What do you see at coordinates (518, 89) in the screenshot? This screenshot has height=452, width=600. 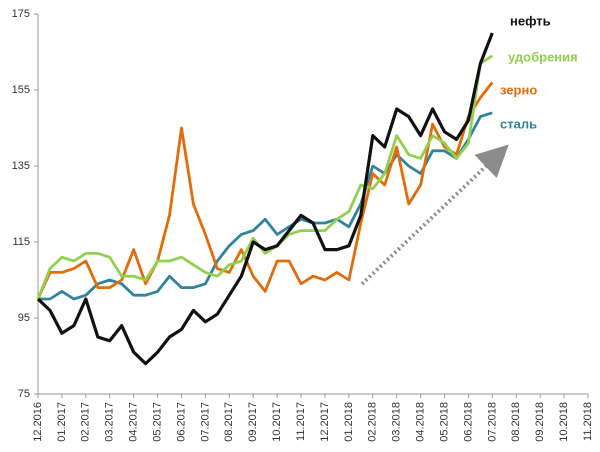 I see `legend-label: зерно` at bounding box center [518, 89].